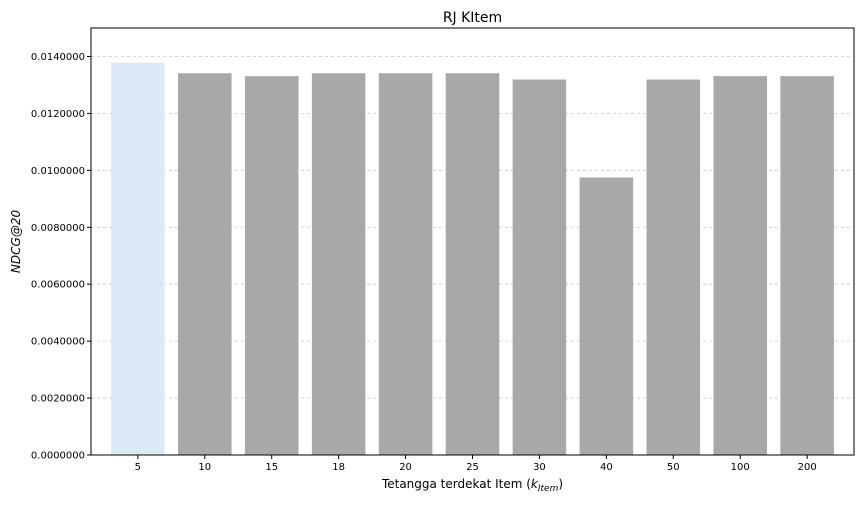  I want to click on y-tick-label: 0.0080000, so click(58, 228).